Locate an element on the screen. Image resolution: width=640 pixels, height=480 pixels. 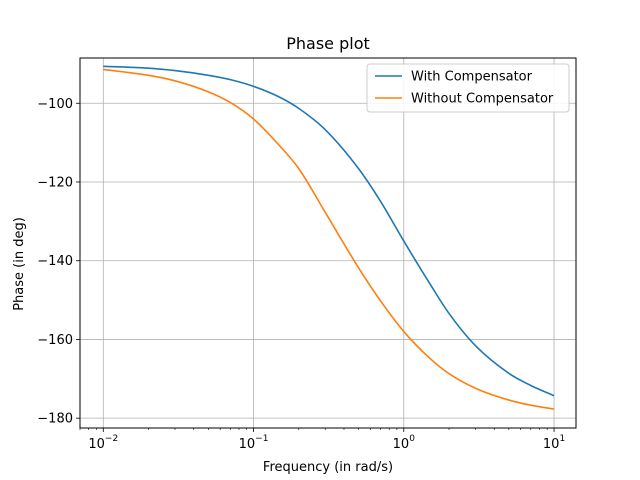
x-tick-label: 10¹ is located at coordinates (554, 443).